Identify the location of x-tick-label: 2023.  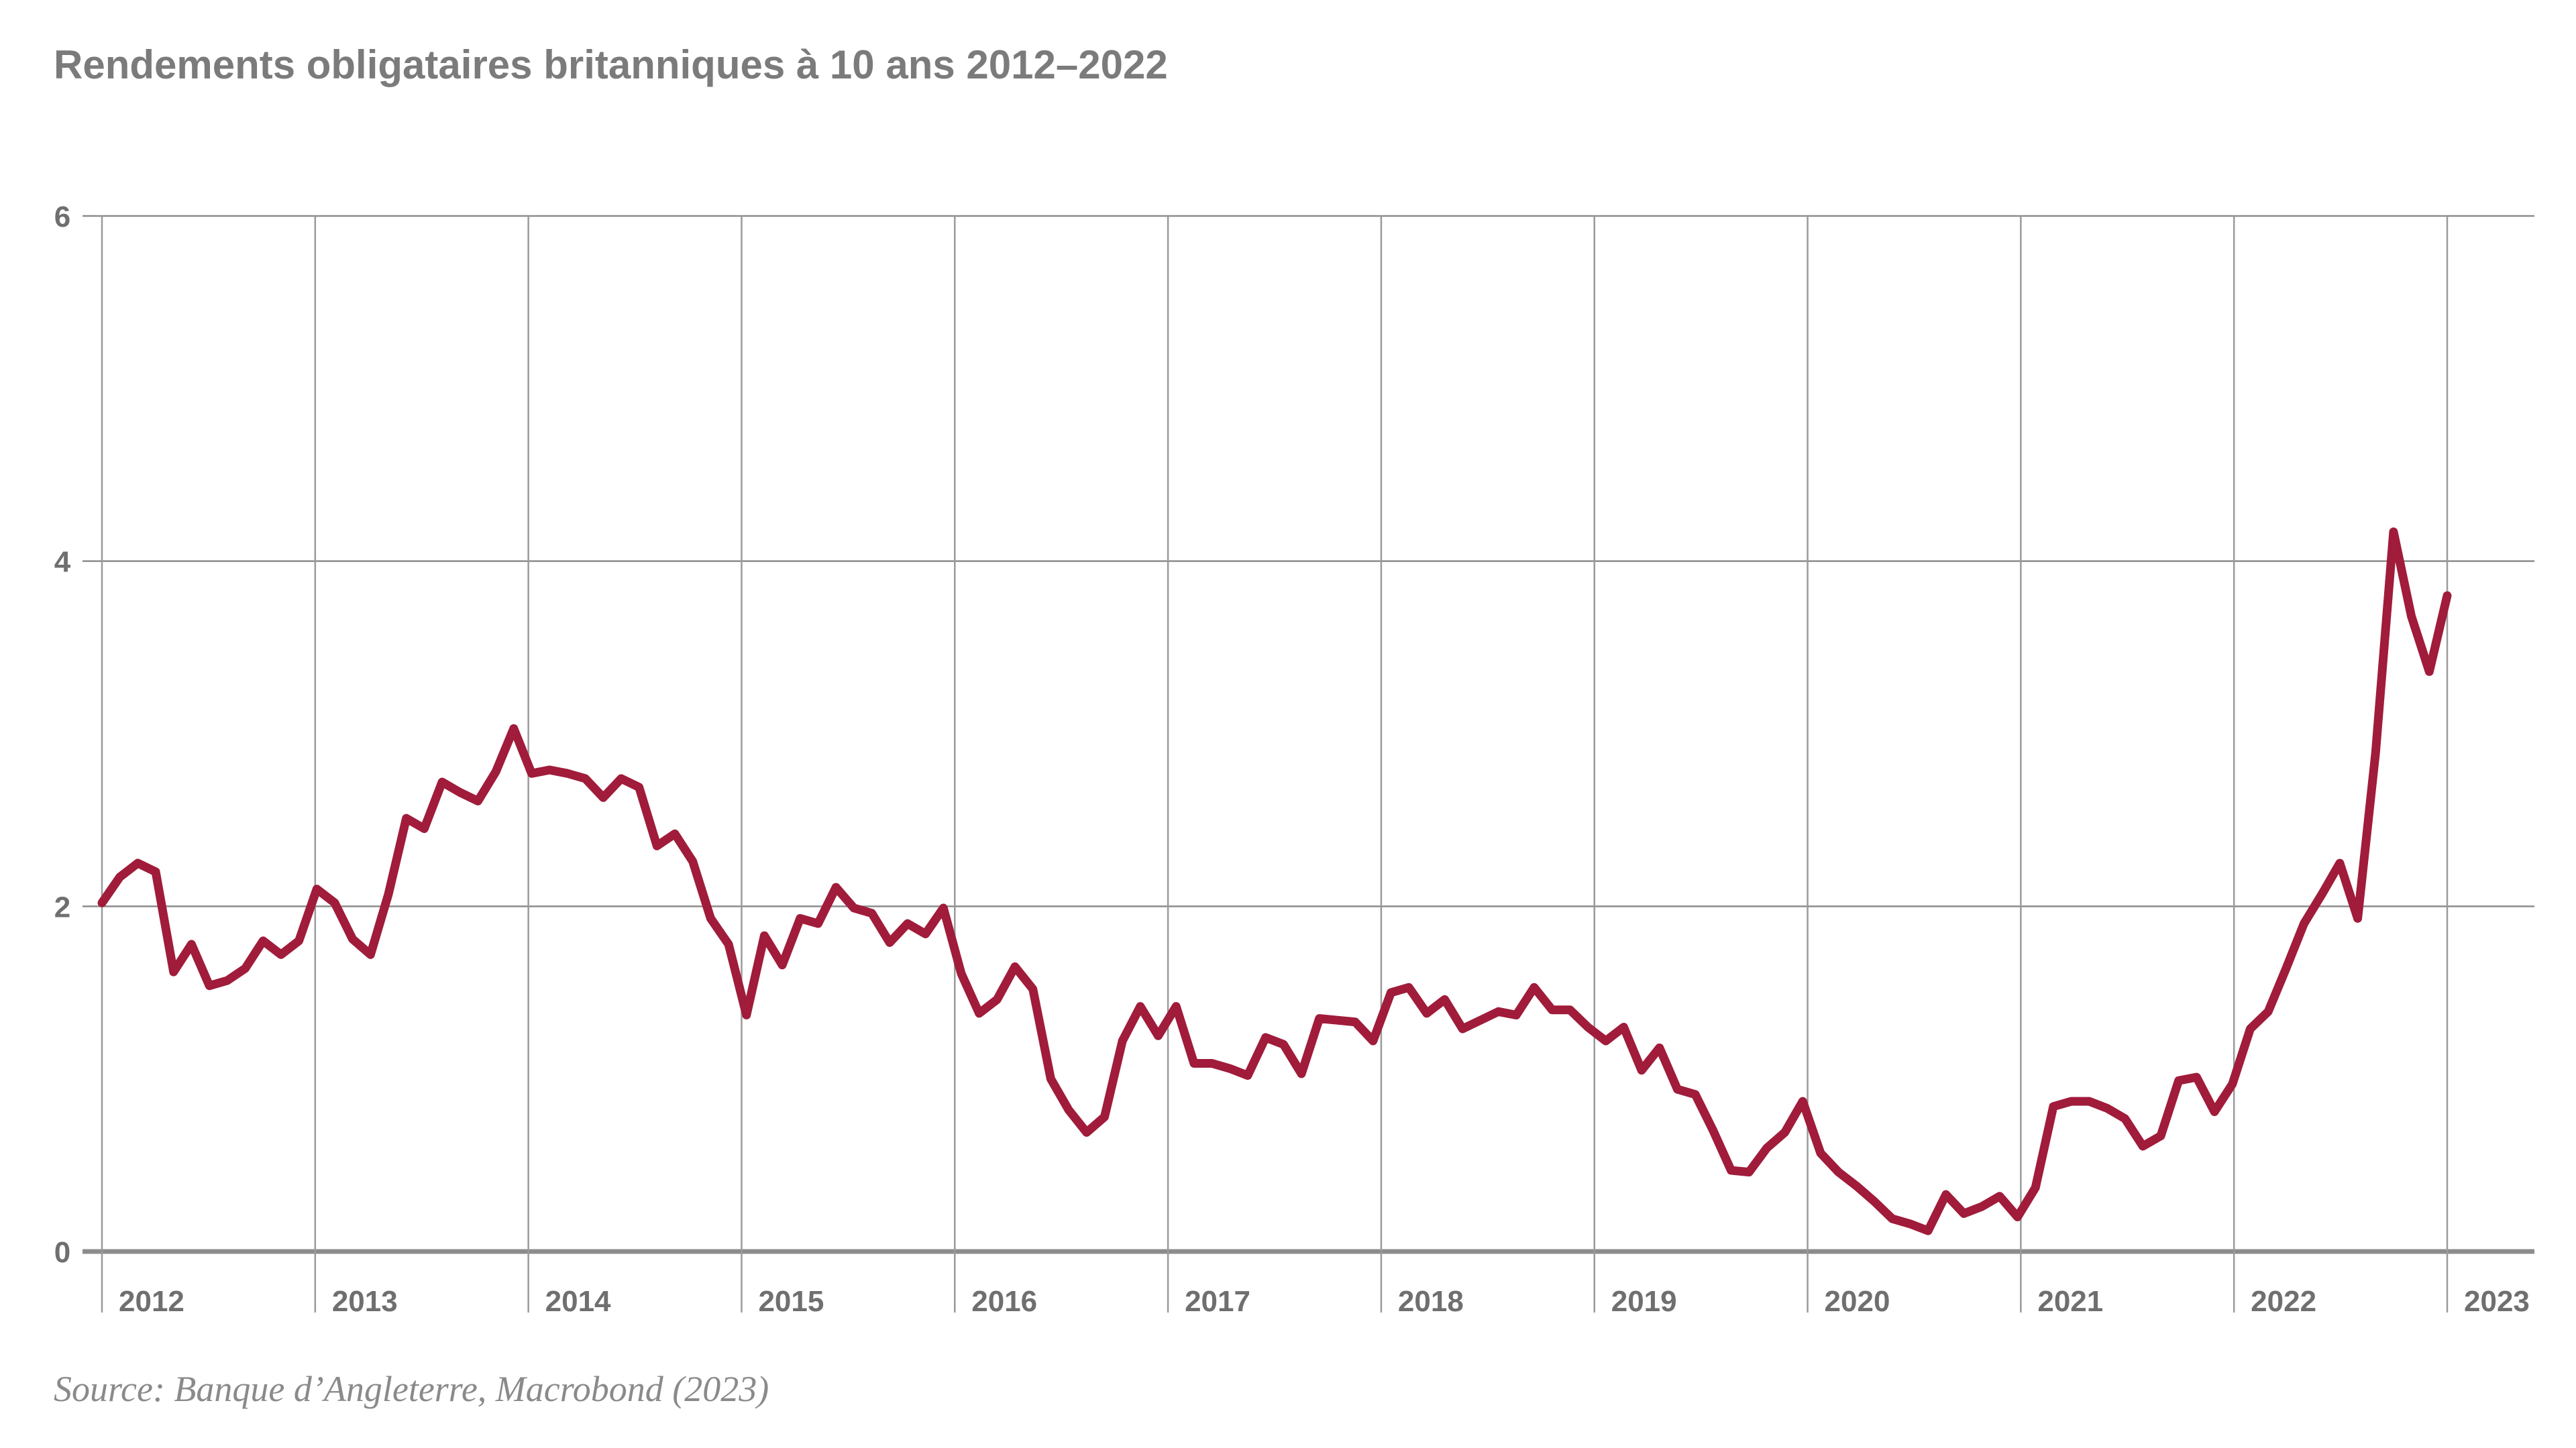
(2497, 1301).